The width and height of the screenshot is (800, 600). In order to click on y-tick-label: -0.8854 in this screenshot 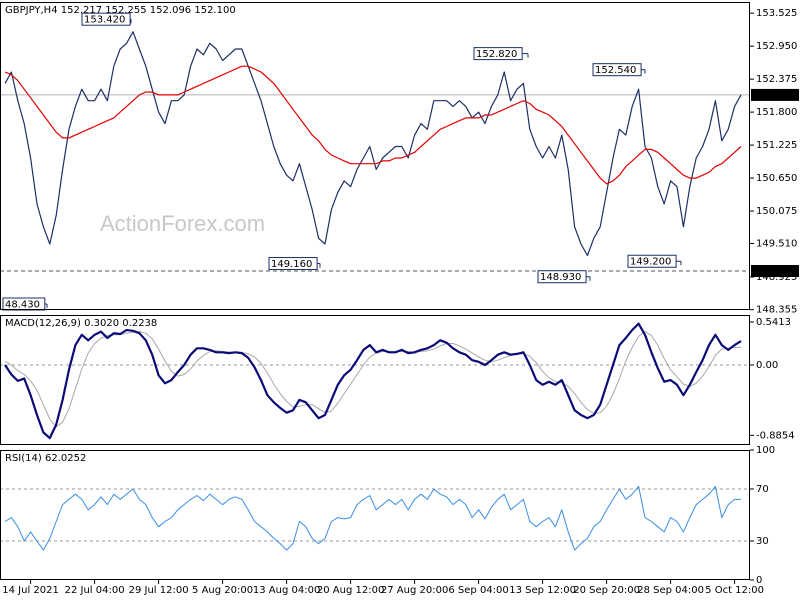, I will do `click(775, 435)`.